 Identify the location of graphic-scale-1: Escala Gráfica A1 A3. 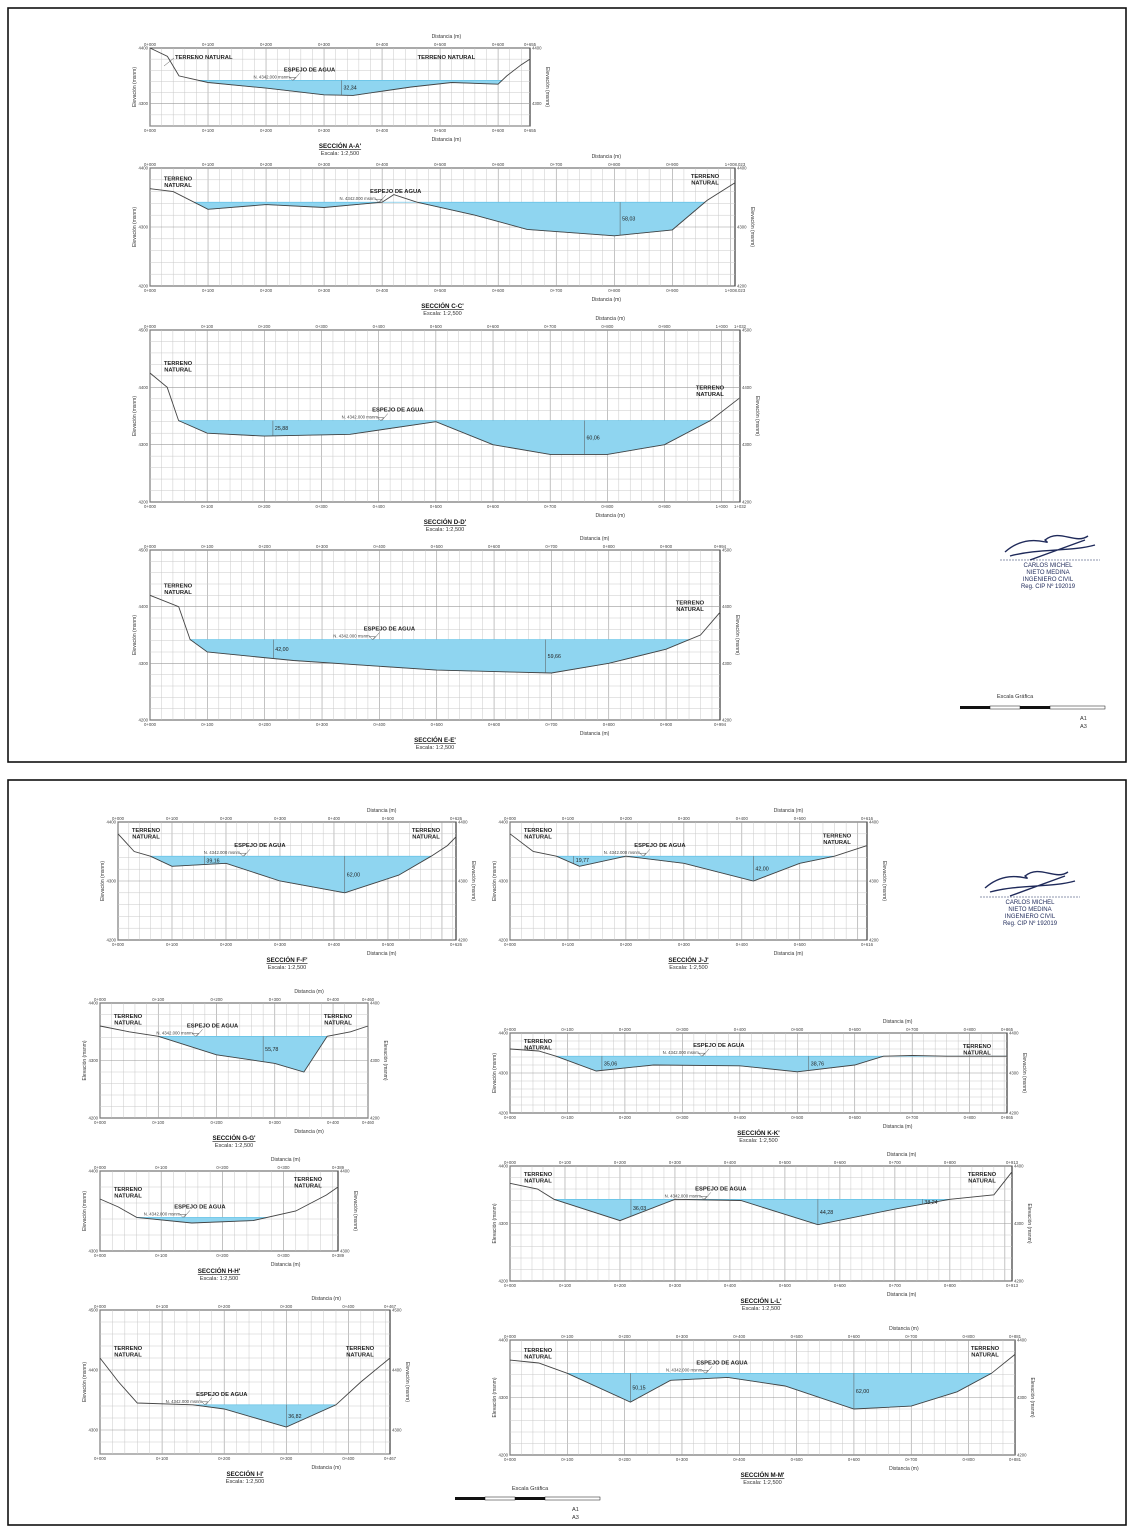
(1033, 712).